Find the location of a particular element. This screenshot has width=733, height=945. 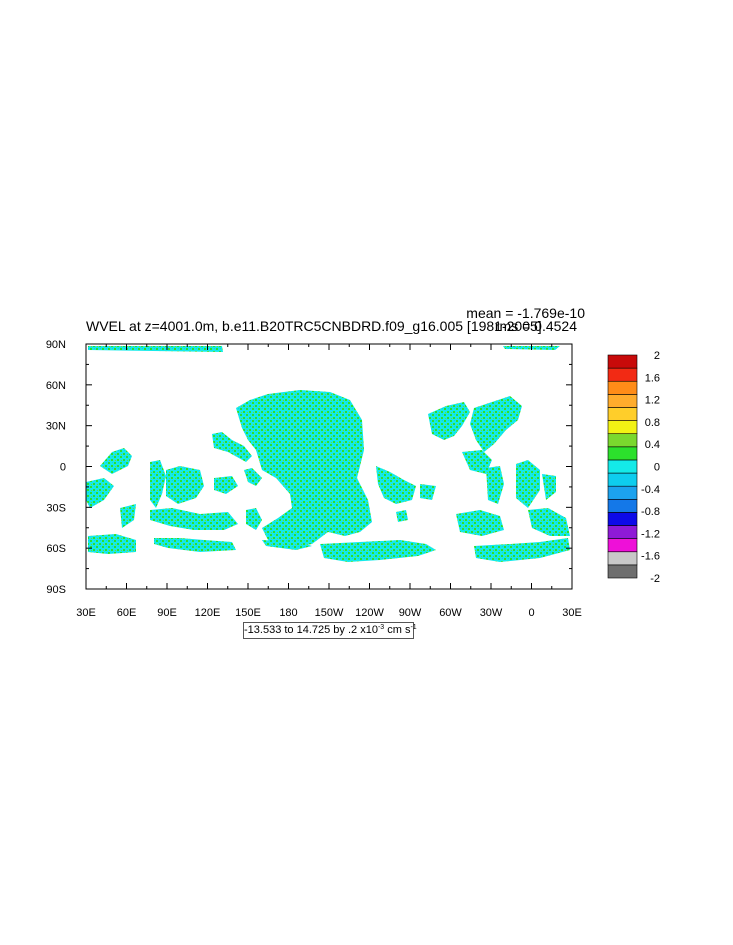

y-tick-label: 30S is located at coordinates (56, 508).